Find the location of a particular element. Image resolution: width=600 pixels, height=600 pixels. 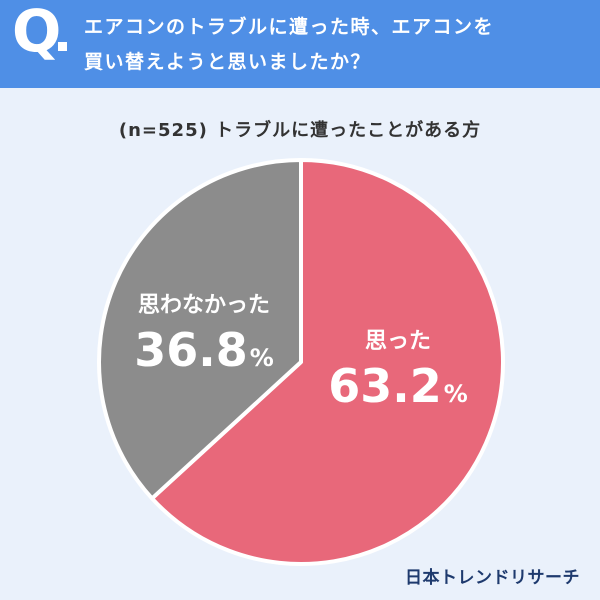

slice-label: 思わなかった is located at coordinates (204, 305).